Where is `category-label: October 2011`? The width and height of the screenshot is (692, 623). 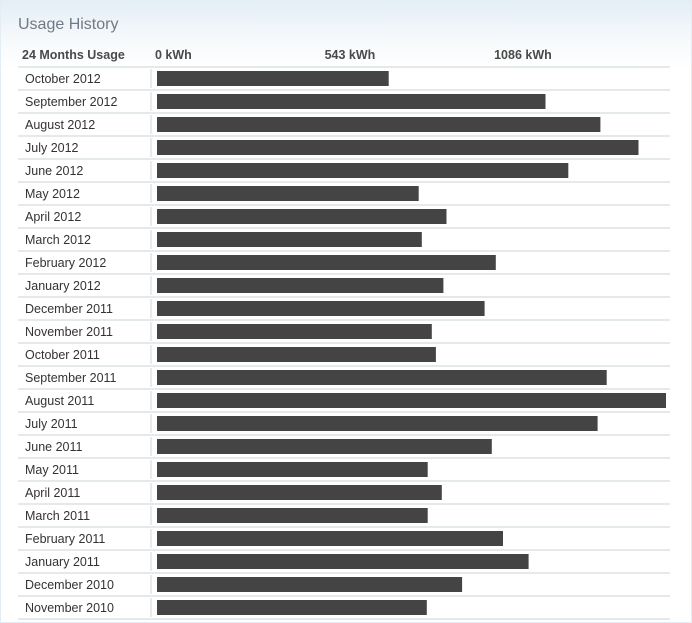 category-label: October 2011 is located at coordinates (62, 355).